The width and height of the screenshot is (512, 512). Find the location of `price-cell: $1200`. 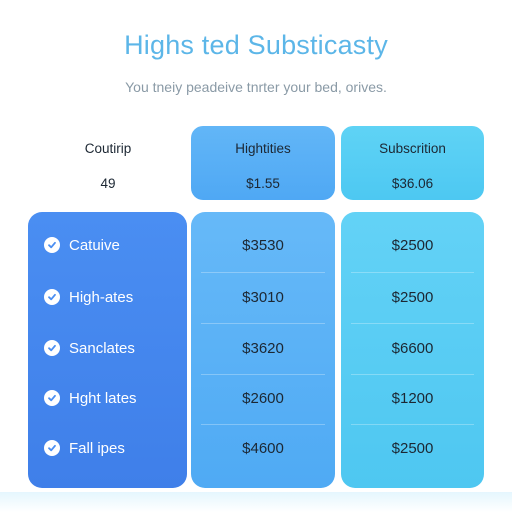

price-cell: $1200 is located at coordinates (412, 398).